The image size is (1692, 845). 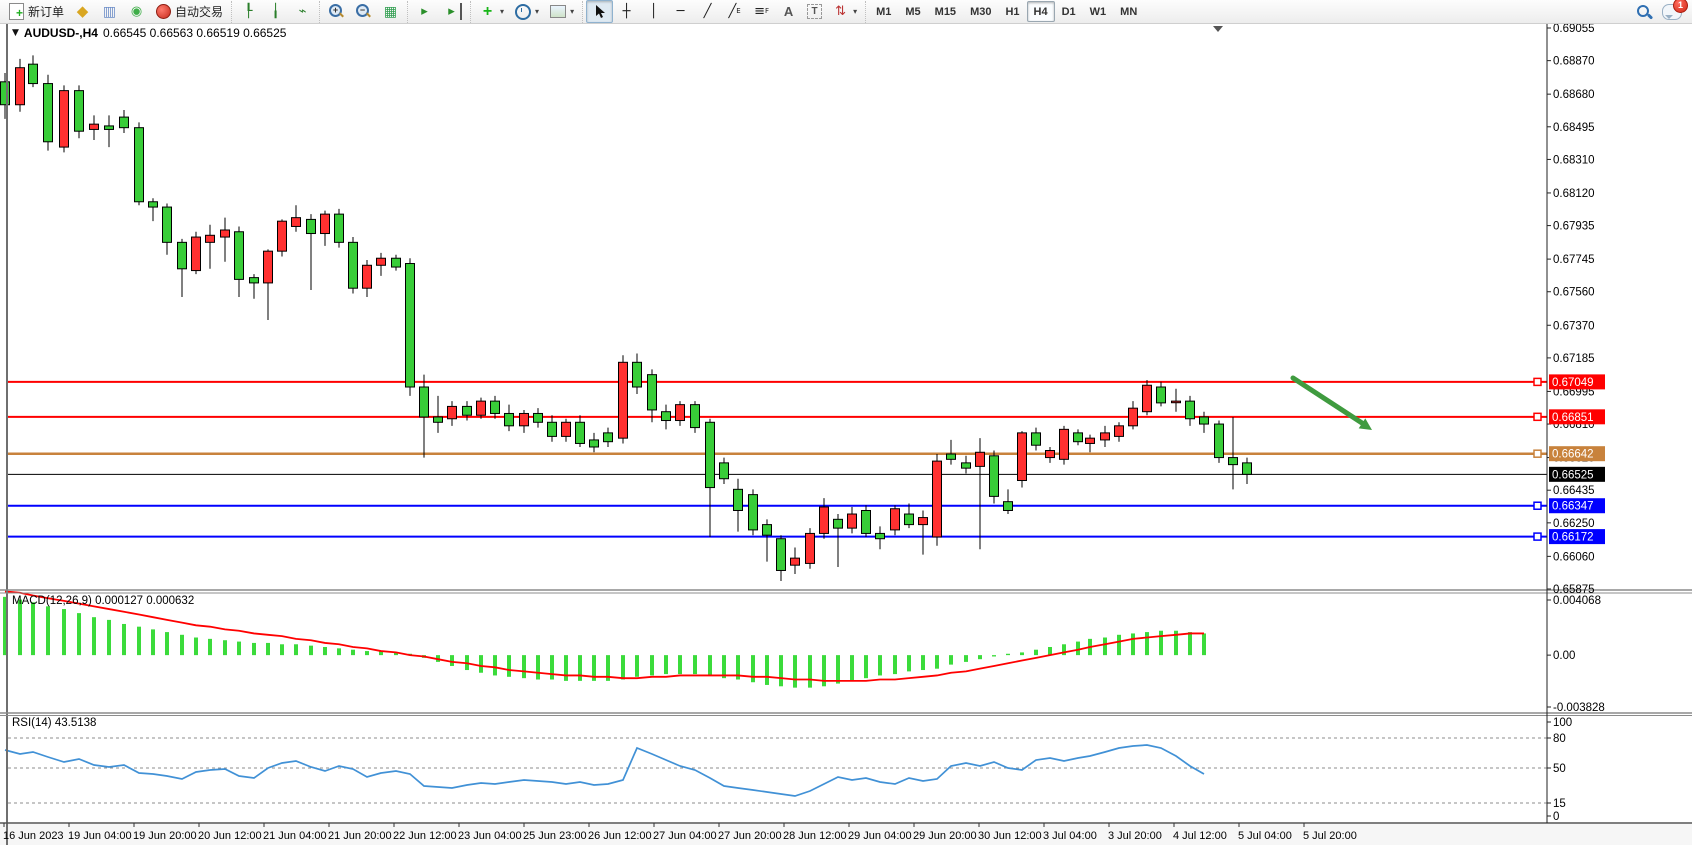 I want to click on chart-shift-button: ▸, so click(x=452, y=11).